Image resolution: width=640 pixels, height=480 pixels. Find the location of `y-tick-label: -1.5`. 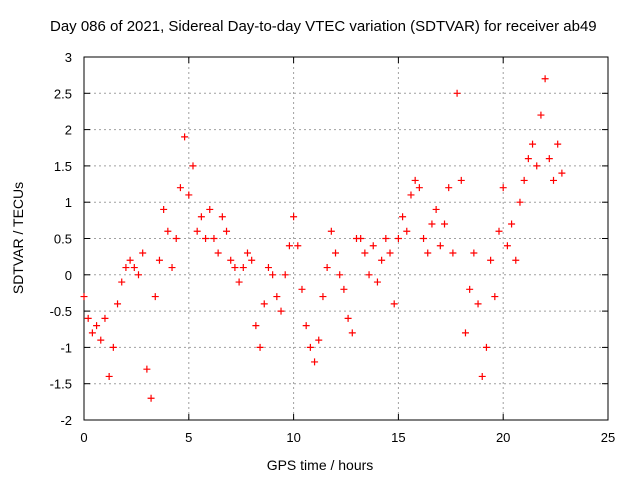

y-tick-label: -1.5 is located at coordinates (61, 384).